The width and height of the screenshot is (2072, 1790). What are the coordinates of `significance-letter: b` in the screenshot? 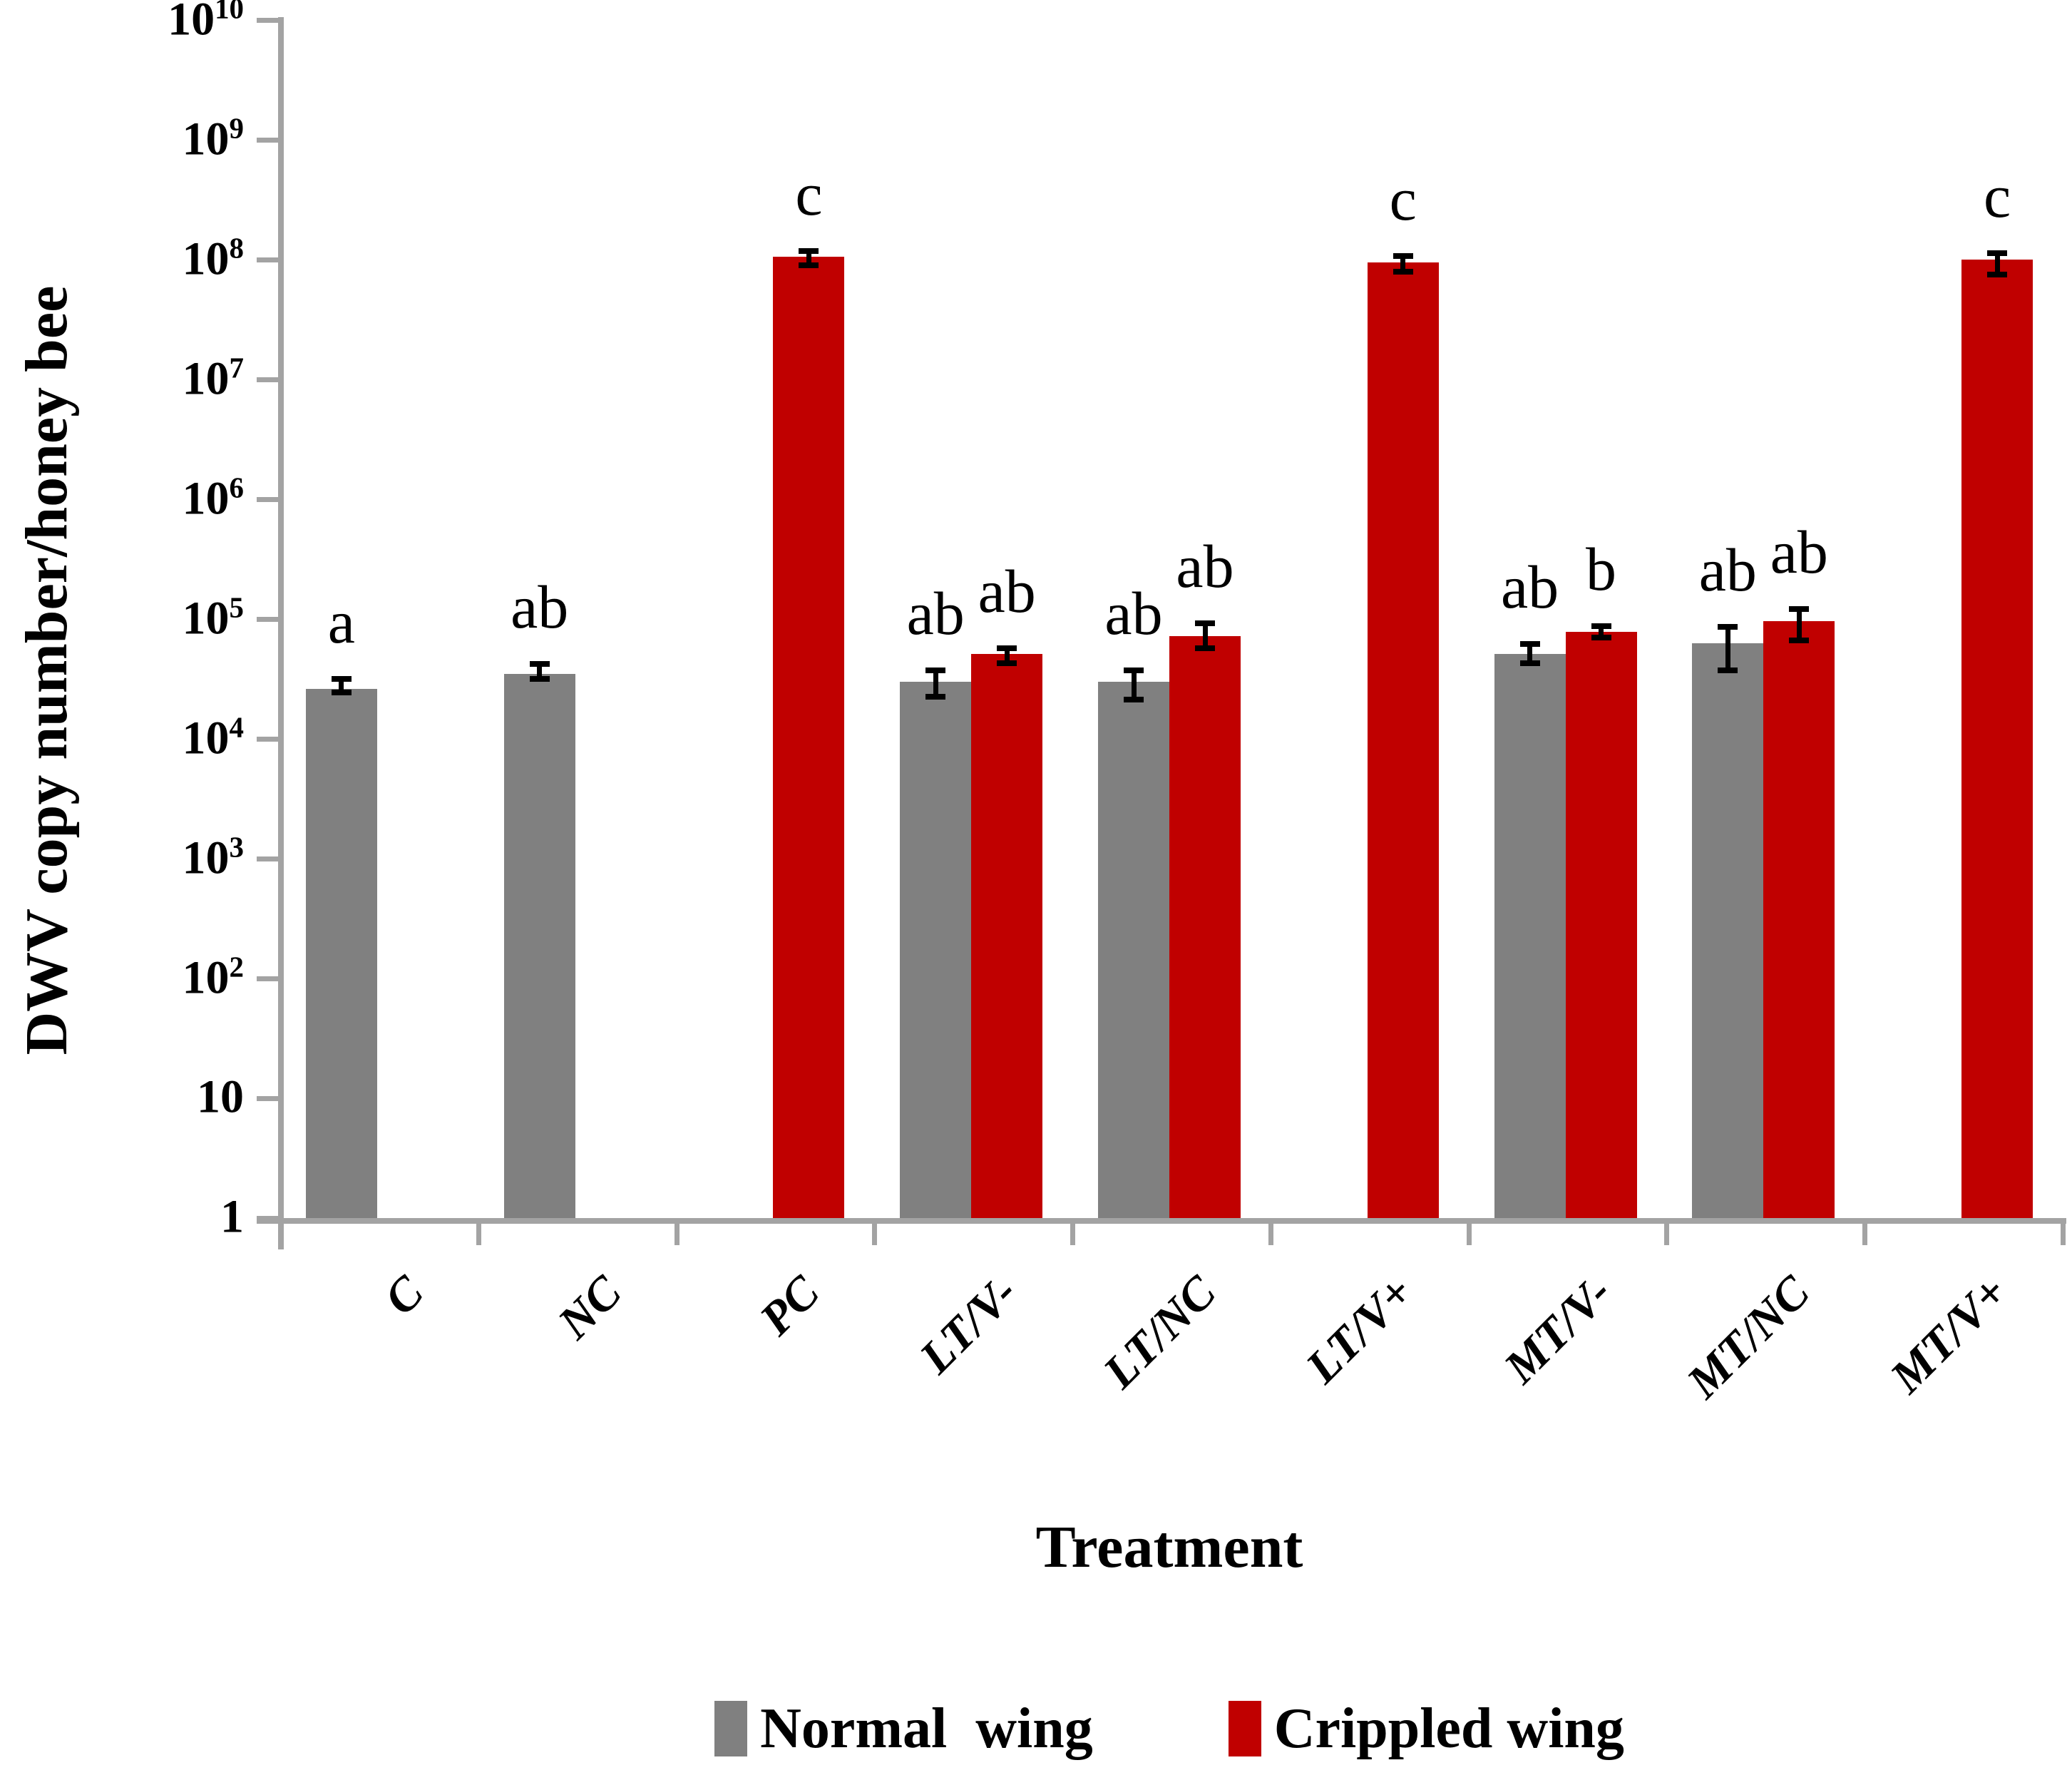 It's located at (1601, 568).